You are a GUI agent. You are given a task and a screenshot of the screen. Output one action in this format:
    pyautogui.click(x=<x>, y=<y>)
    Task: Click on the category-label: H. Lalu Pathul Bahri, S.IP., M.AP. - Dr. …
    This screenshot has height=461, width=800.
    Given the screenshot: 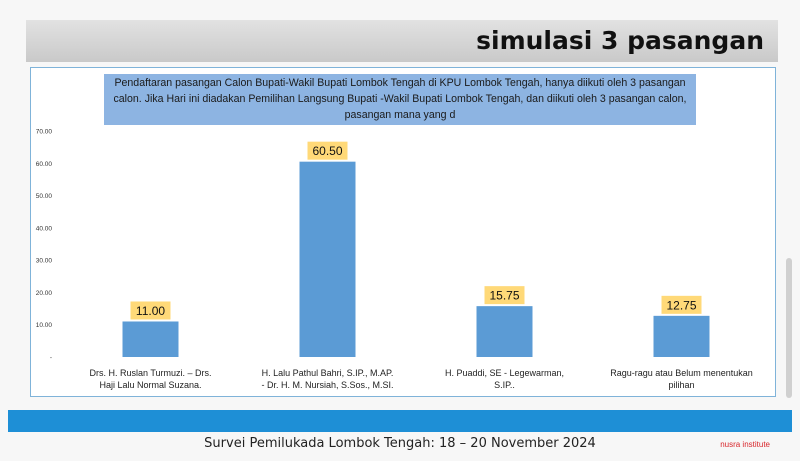 What is the action you would take?
    pyautogui.click(x=327, y=379)
    